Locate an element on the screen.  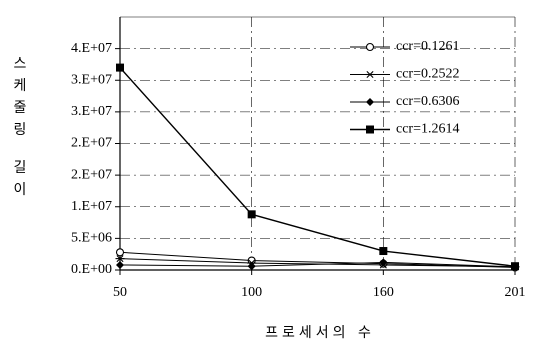
legend-label: ccr=0.1261 is located at coordinates (428, 46).